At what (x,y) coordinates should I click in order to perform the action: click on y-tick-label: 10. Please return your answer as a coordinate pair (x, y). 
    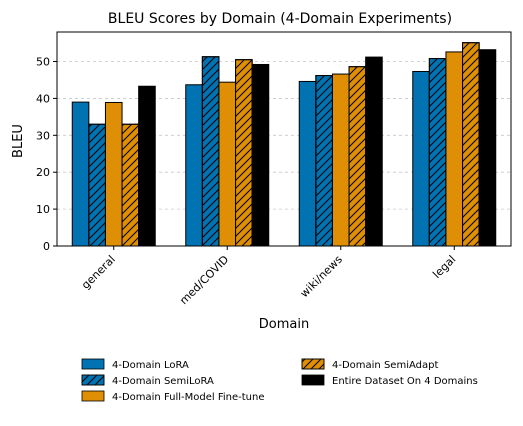
    Looking at the image, I should click on (43, 209).